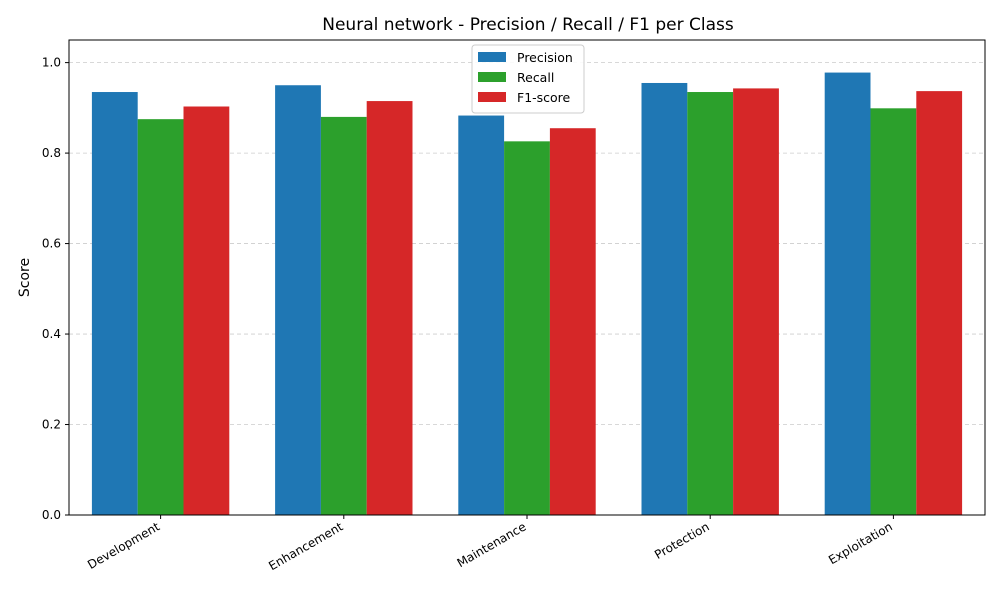  Describe the element at coordinates (481, 315) in the screenshot. I see `bar-precision-maintenance` at that location.